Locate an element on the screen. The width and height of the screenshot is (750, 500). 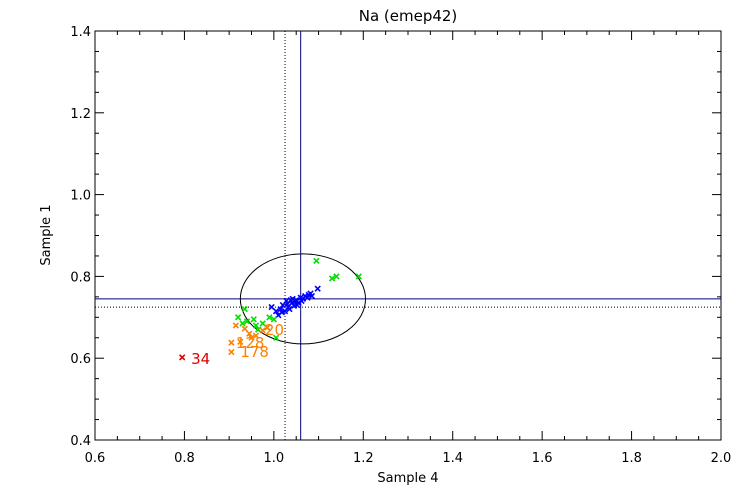
x-axis-label: Sample 4 is located at coordinates (407, 478).